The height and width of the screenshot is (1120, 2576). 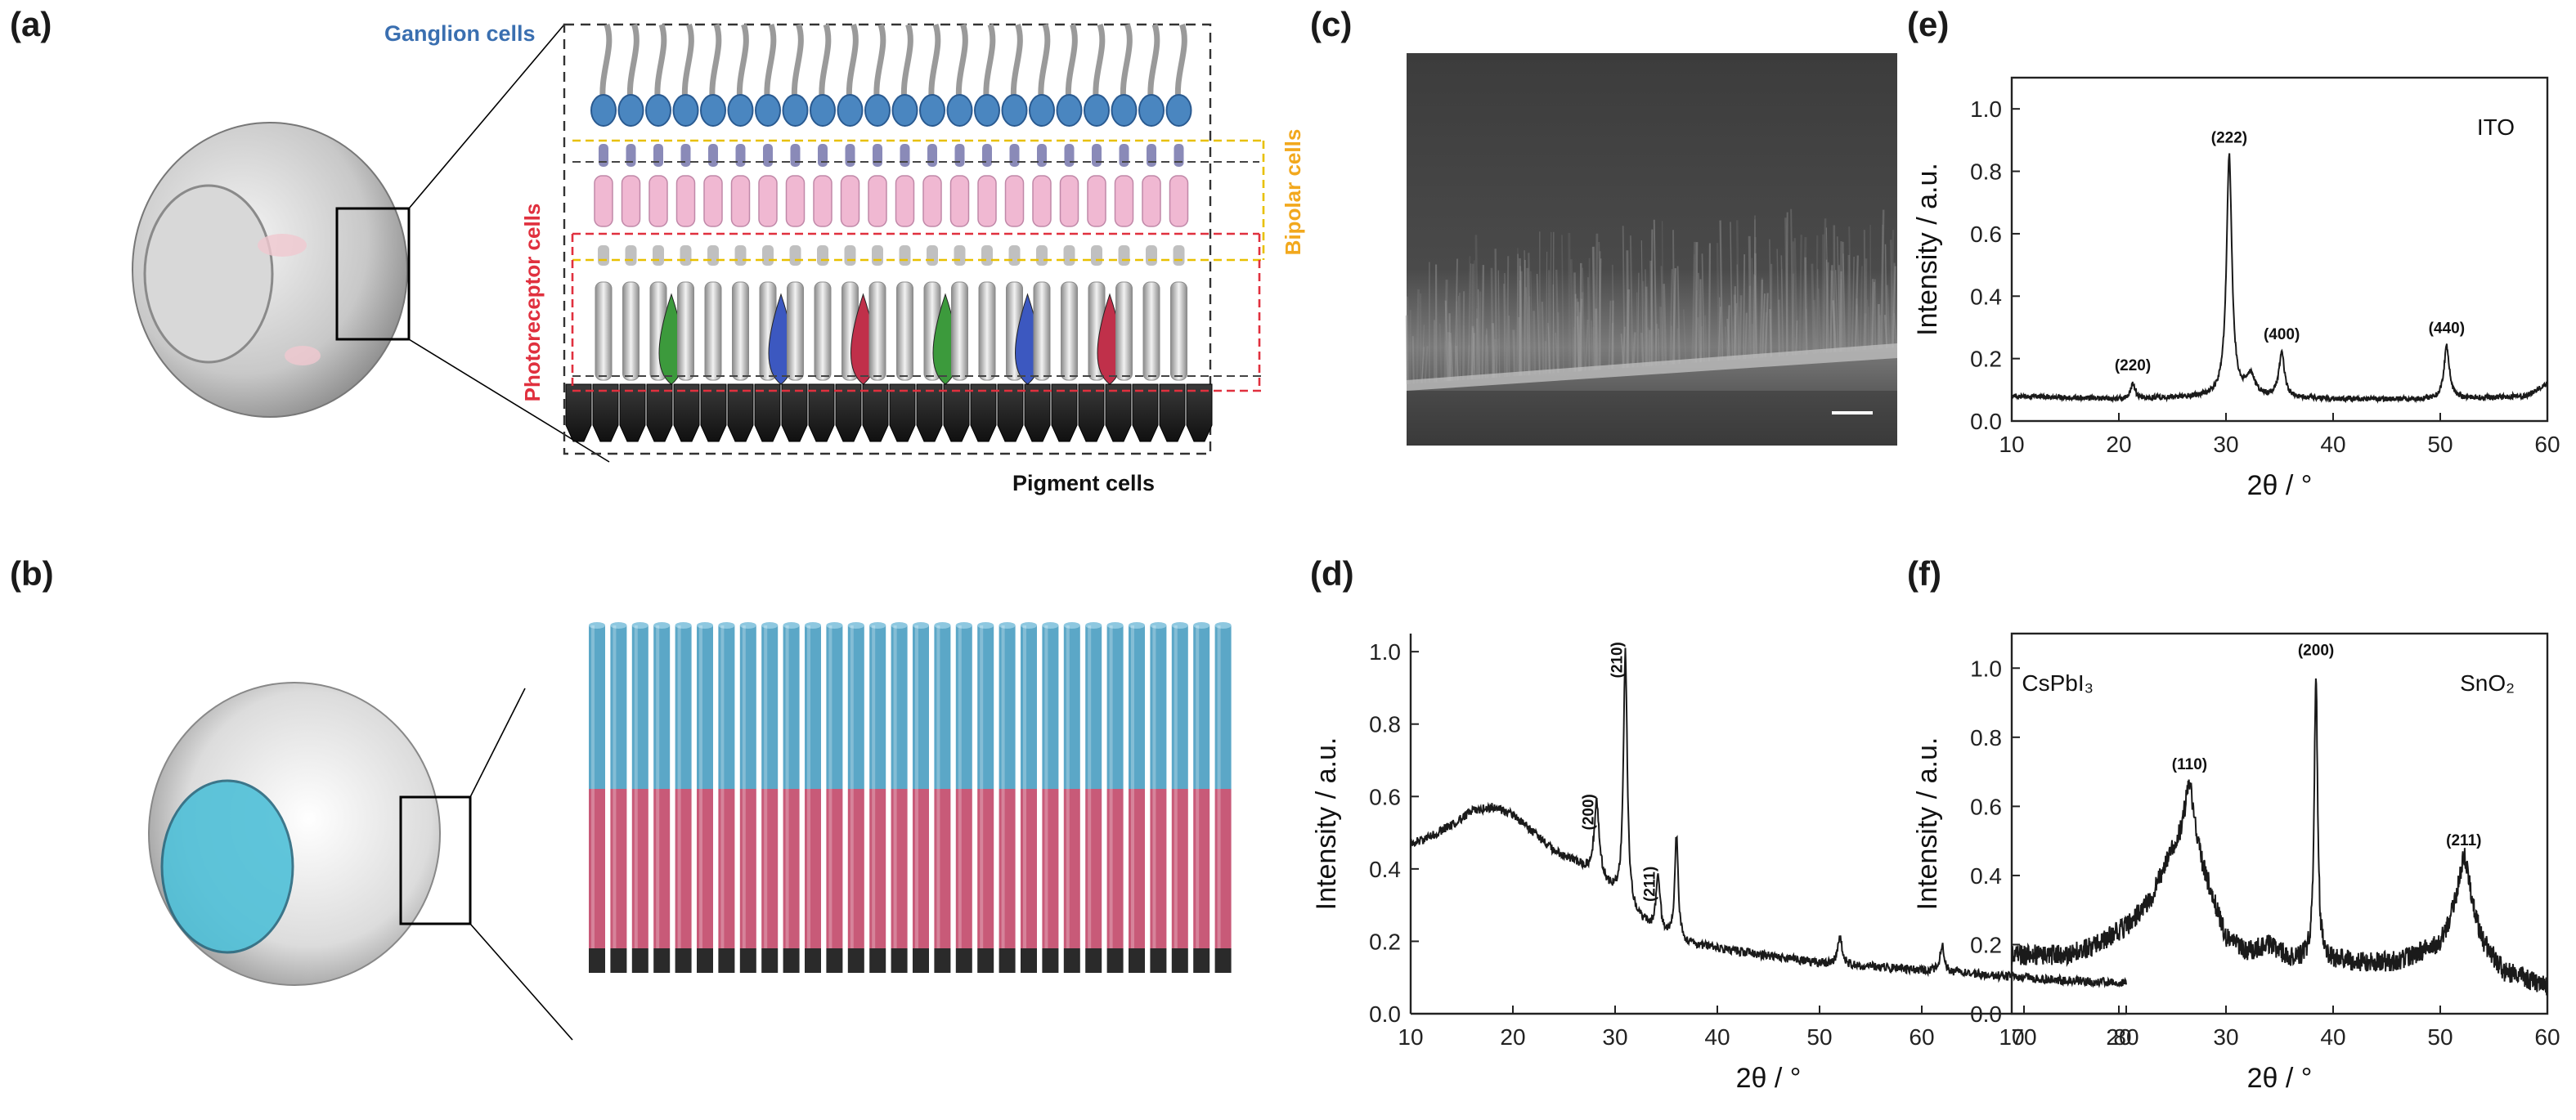 What do you see at coordinates (1650, 884) in the screenshot?
I see `peak-label: (211)` at bounding box center [1650, 884].